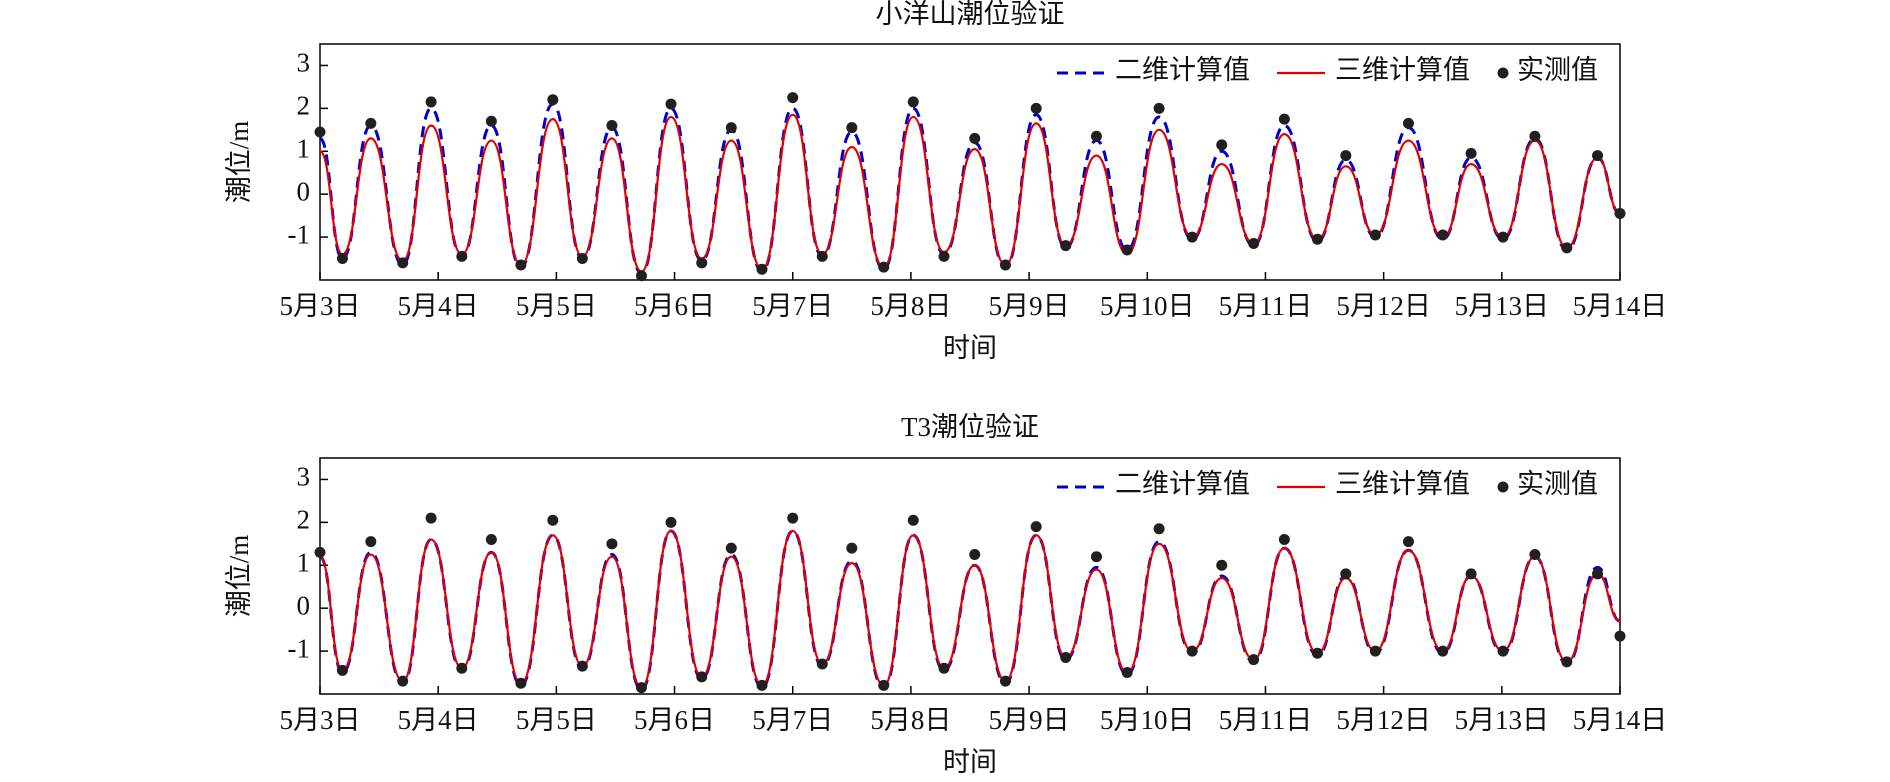  I want to click on y-tick-label: 0, so click(304, 191).